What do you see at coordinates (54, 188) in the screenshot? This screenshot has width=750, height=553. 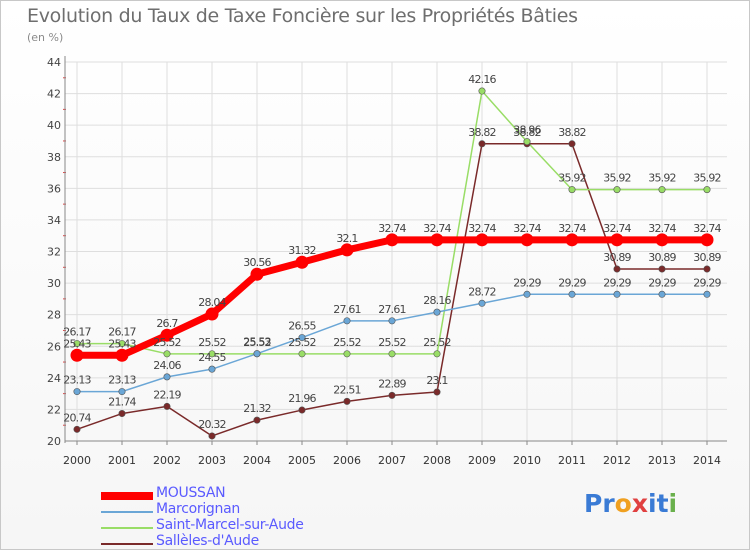 I see `y-tick-label: 36` at bounding box center [54, 188].